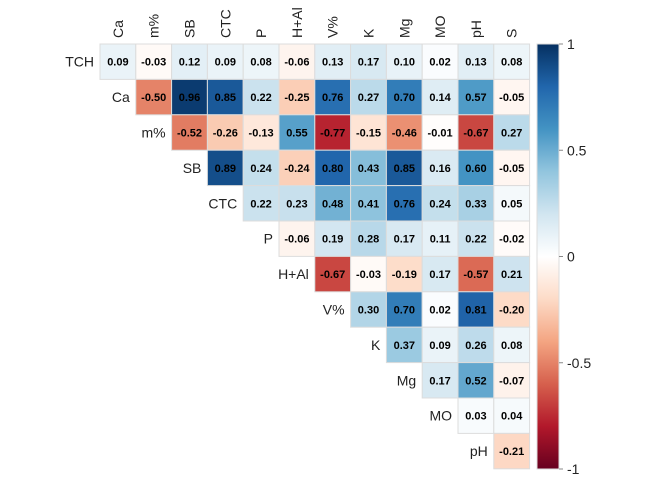  What do you see at coordinates (475, 311) in the screenshot?
I see `cell-value-label: 0.81` at bounding box center [475, 311].